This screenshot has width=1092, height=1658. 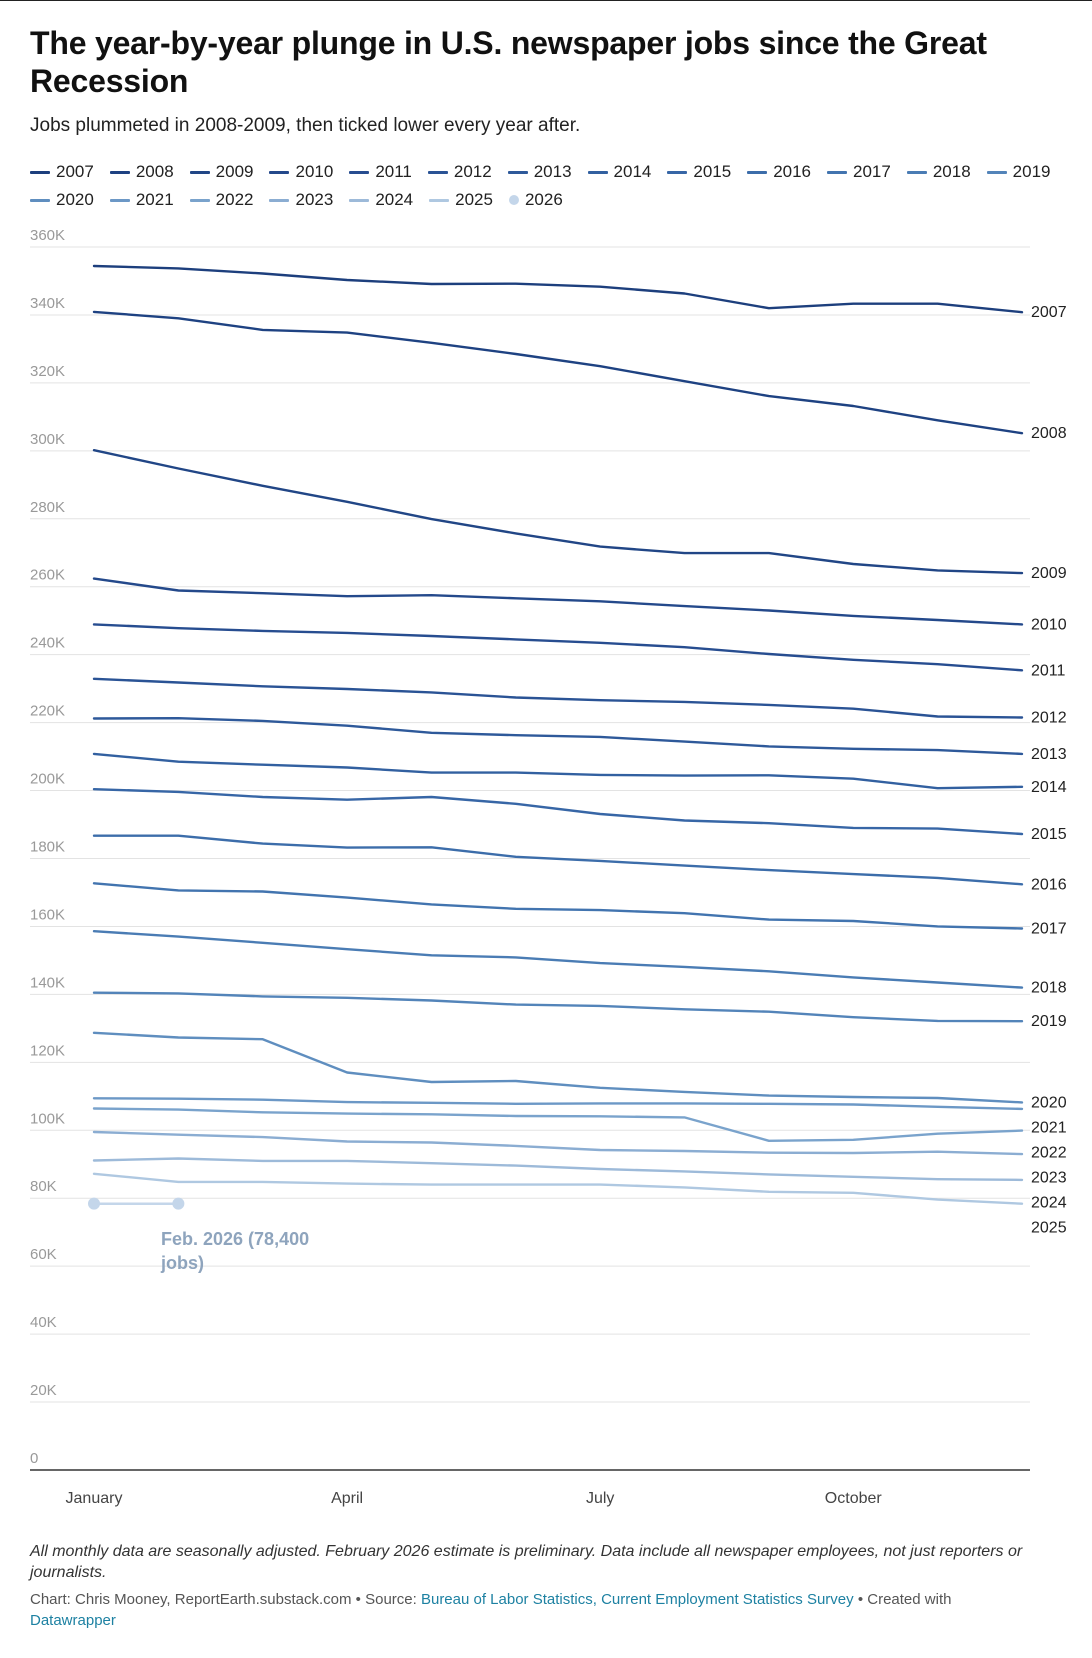 What do you see at coordinates (154, 171) in the screenshot?
I see `legend-label: 2008` at bounding box center [154, 171].